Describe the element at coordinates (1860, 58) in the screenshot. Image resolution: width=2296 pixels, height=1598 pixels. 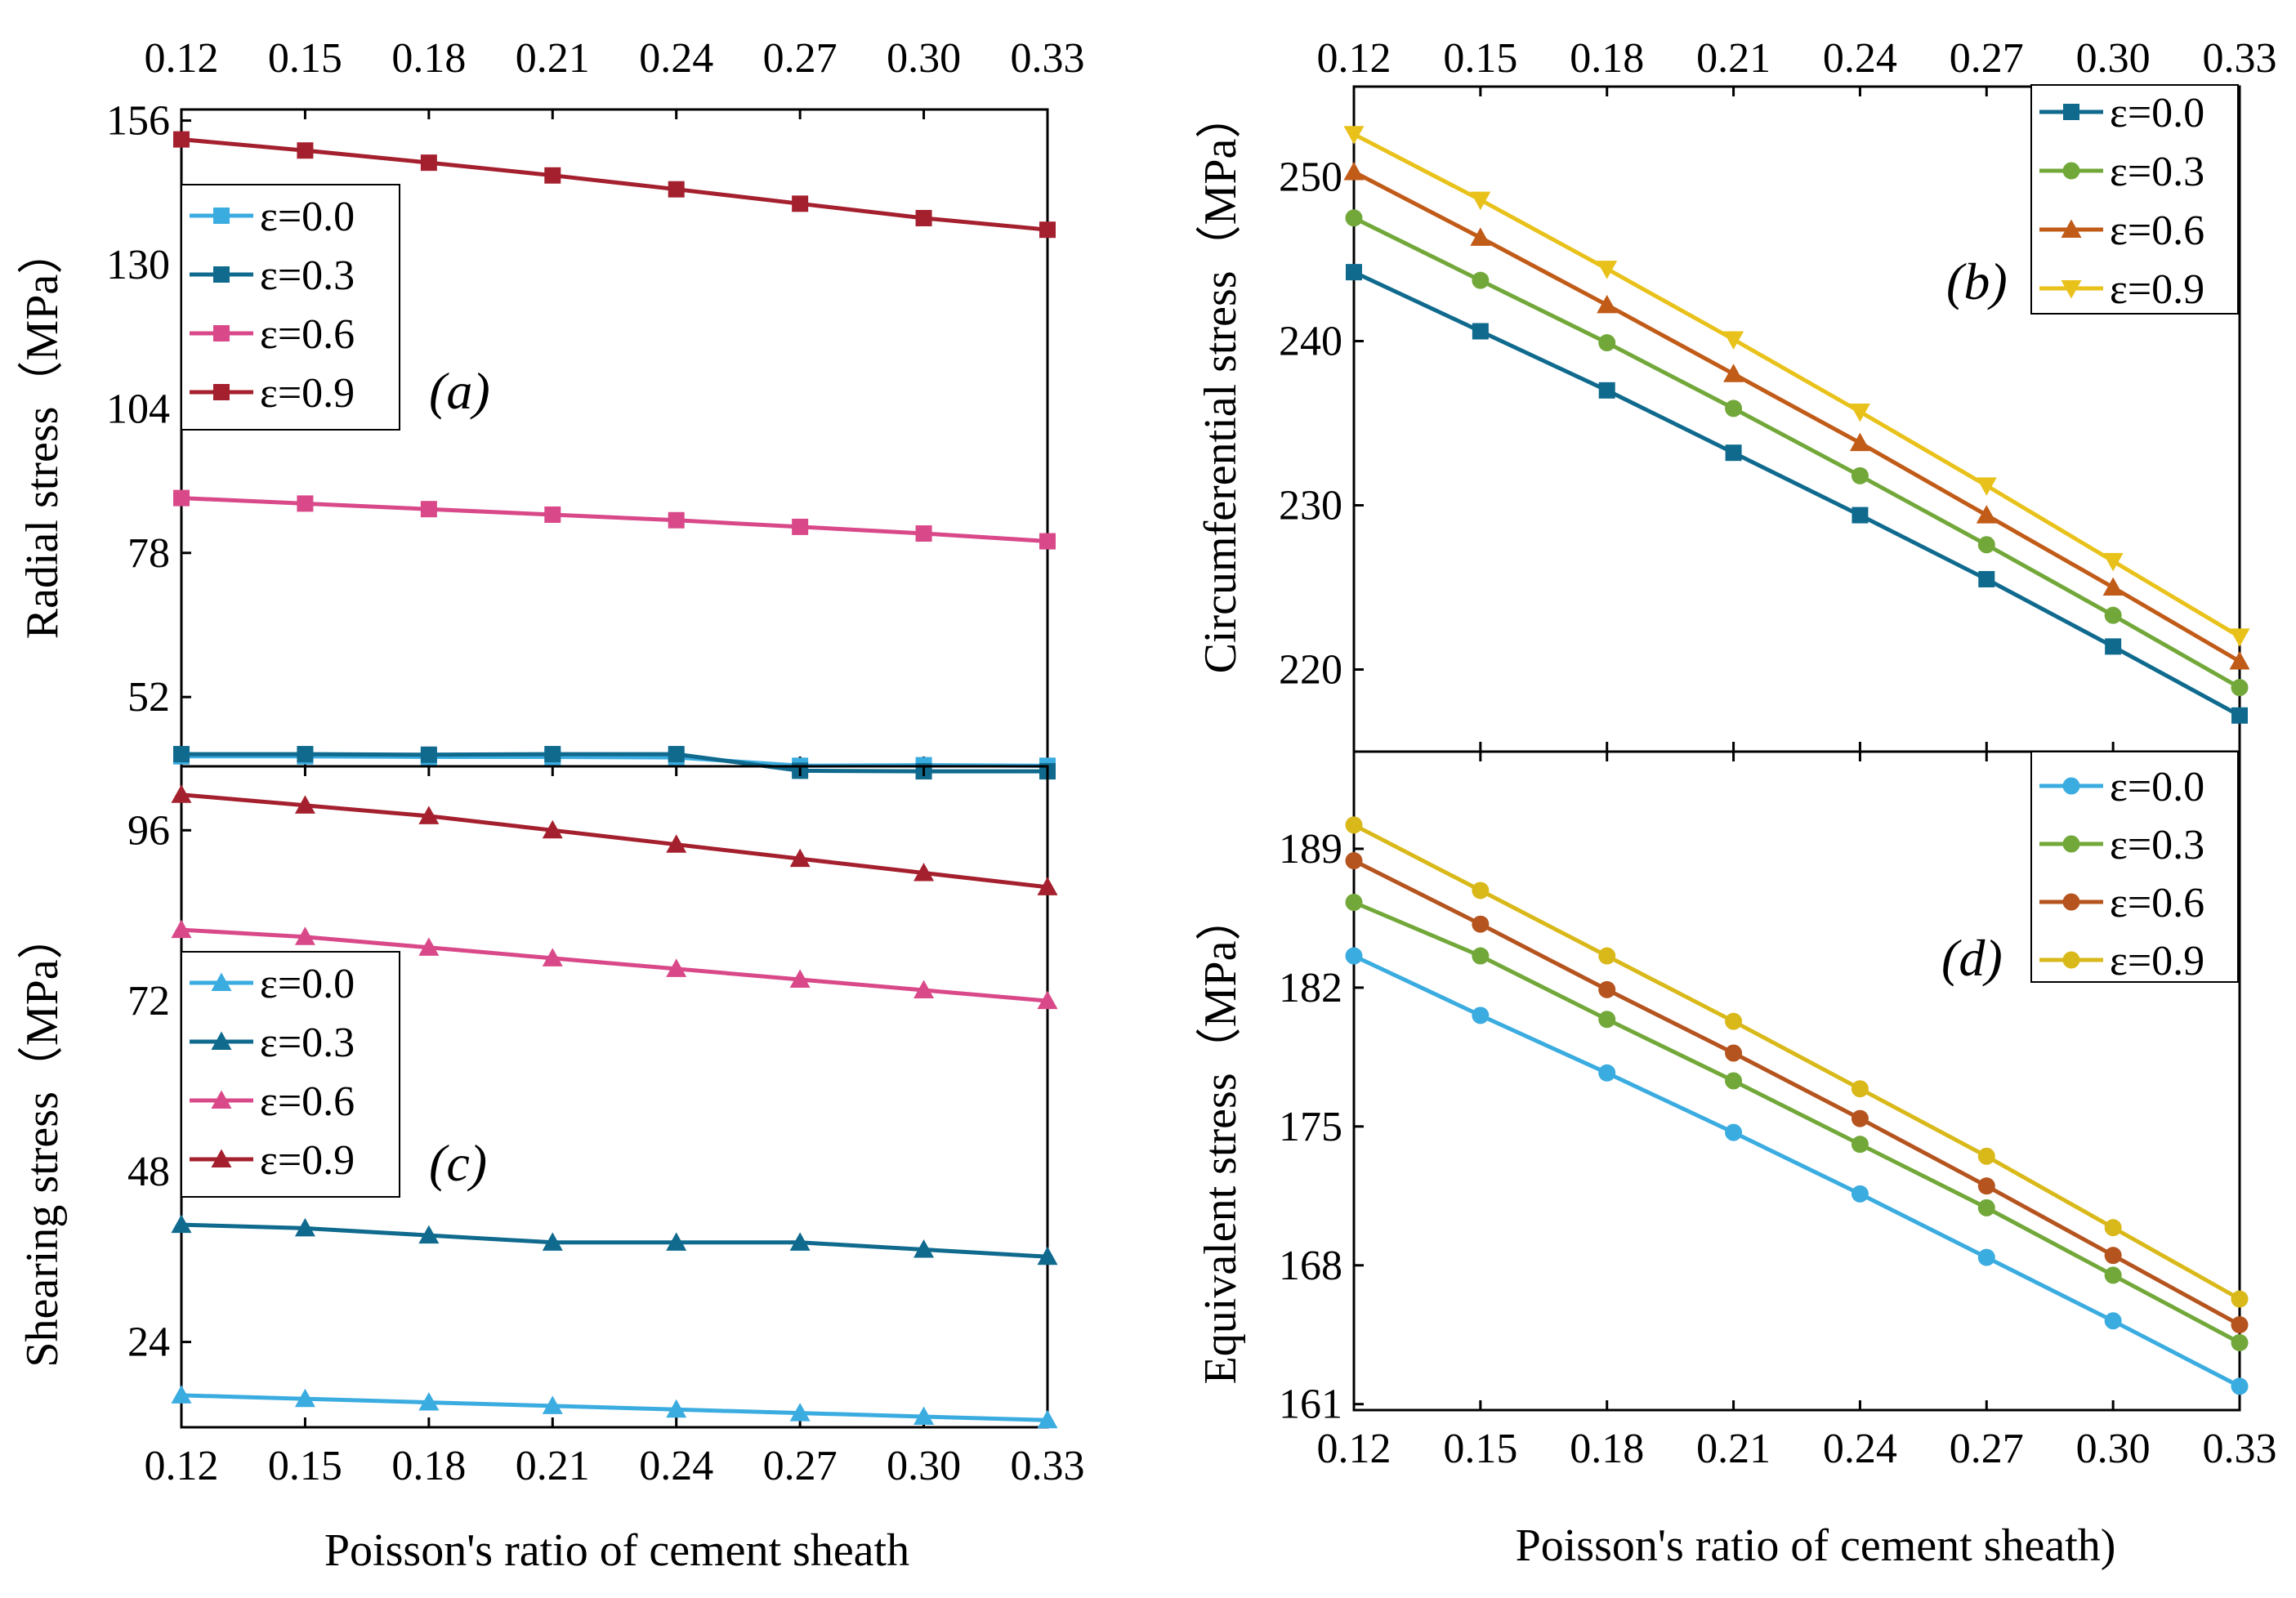
I see `panel-b-top-x-tick-label: 0.24` at that location.